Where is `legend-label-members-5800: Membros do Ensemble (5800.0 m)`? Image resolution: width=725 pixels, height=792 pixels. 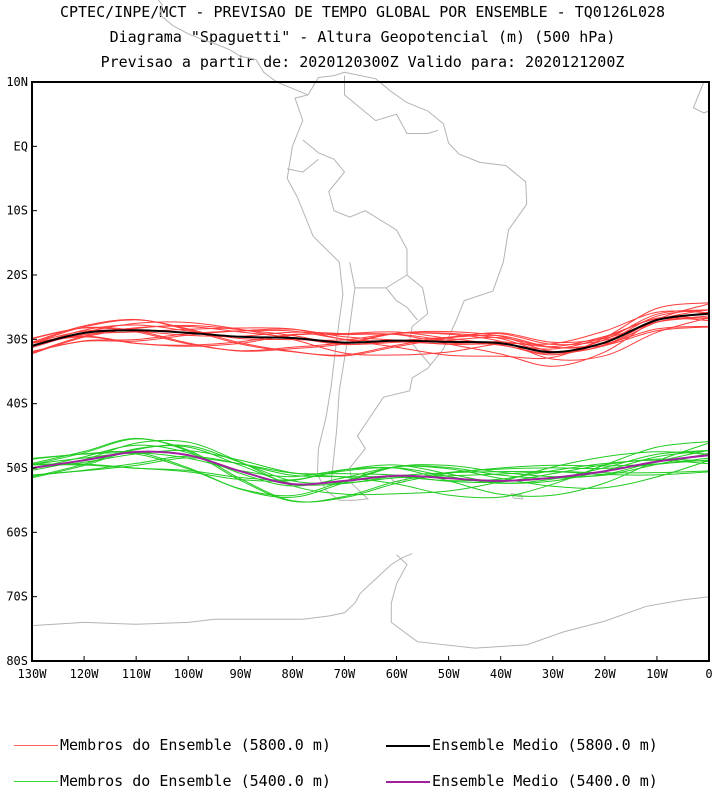
legend-label-members-5800: Membros do Ensemble (5800.0 m) is located at coordinates (195, 745).